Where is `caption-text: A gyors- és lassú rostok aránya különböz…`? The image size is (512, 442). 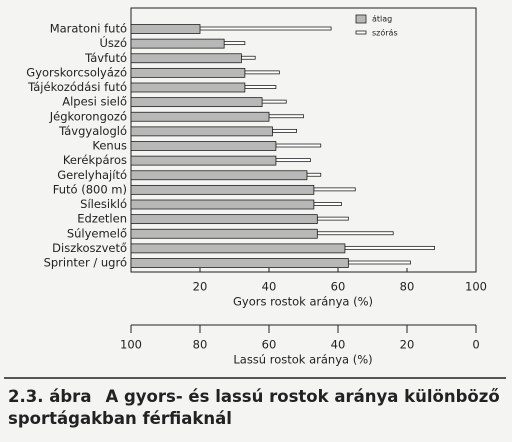 caption-text: A gyors- és lassú rostok aránya különböz… is located at coordinates (254, 407).